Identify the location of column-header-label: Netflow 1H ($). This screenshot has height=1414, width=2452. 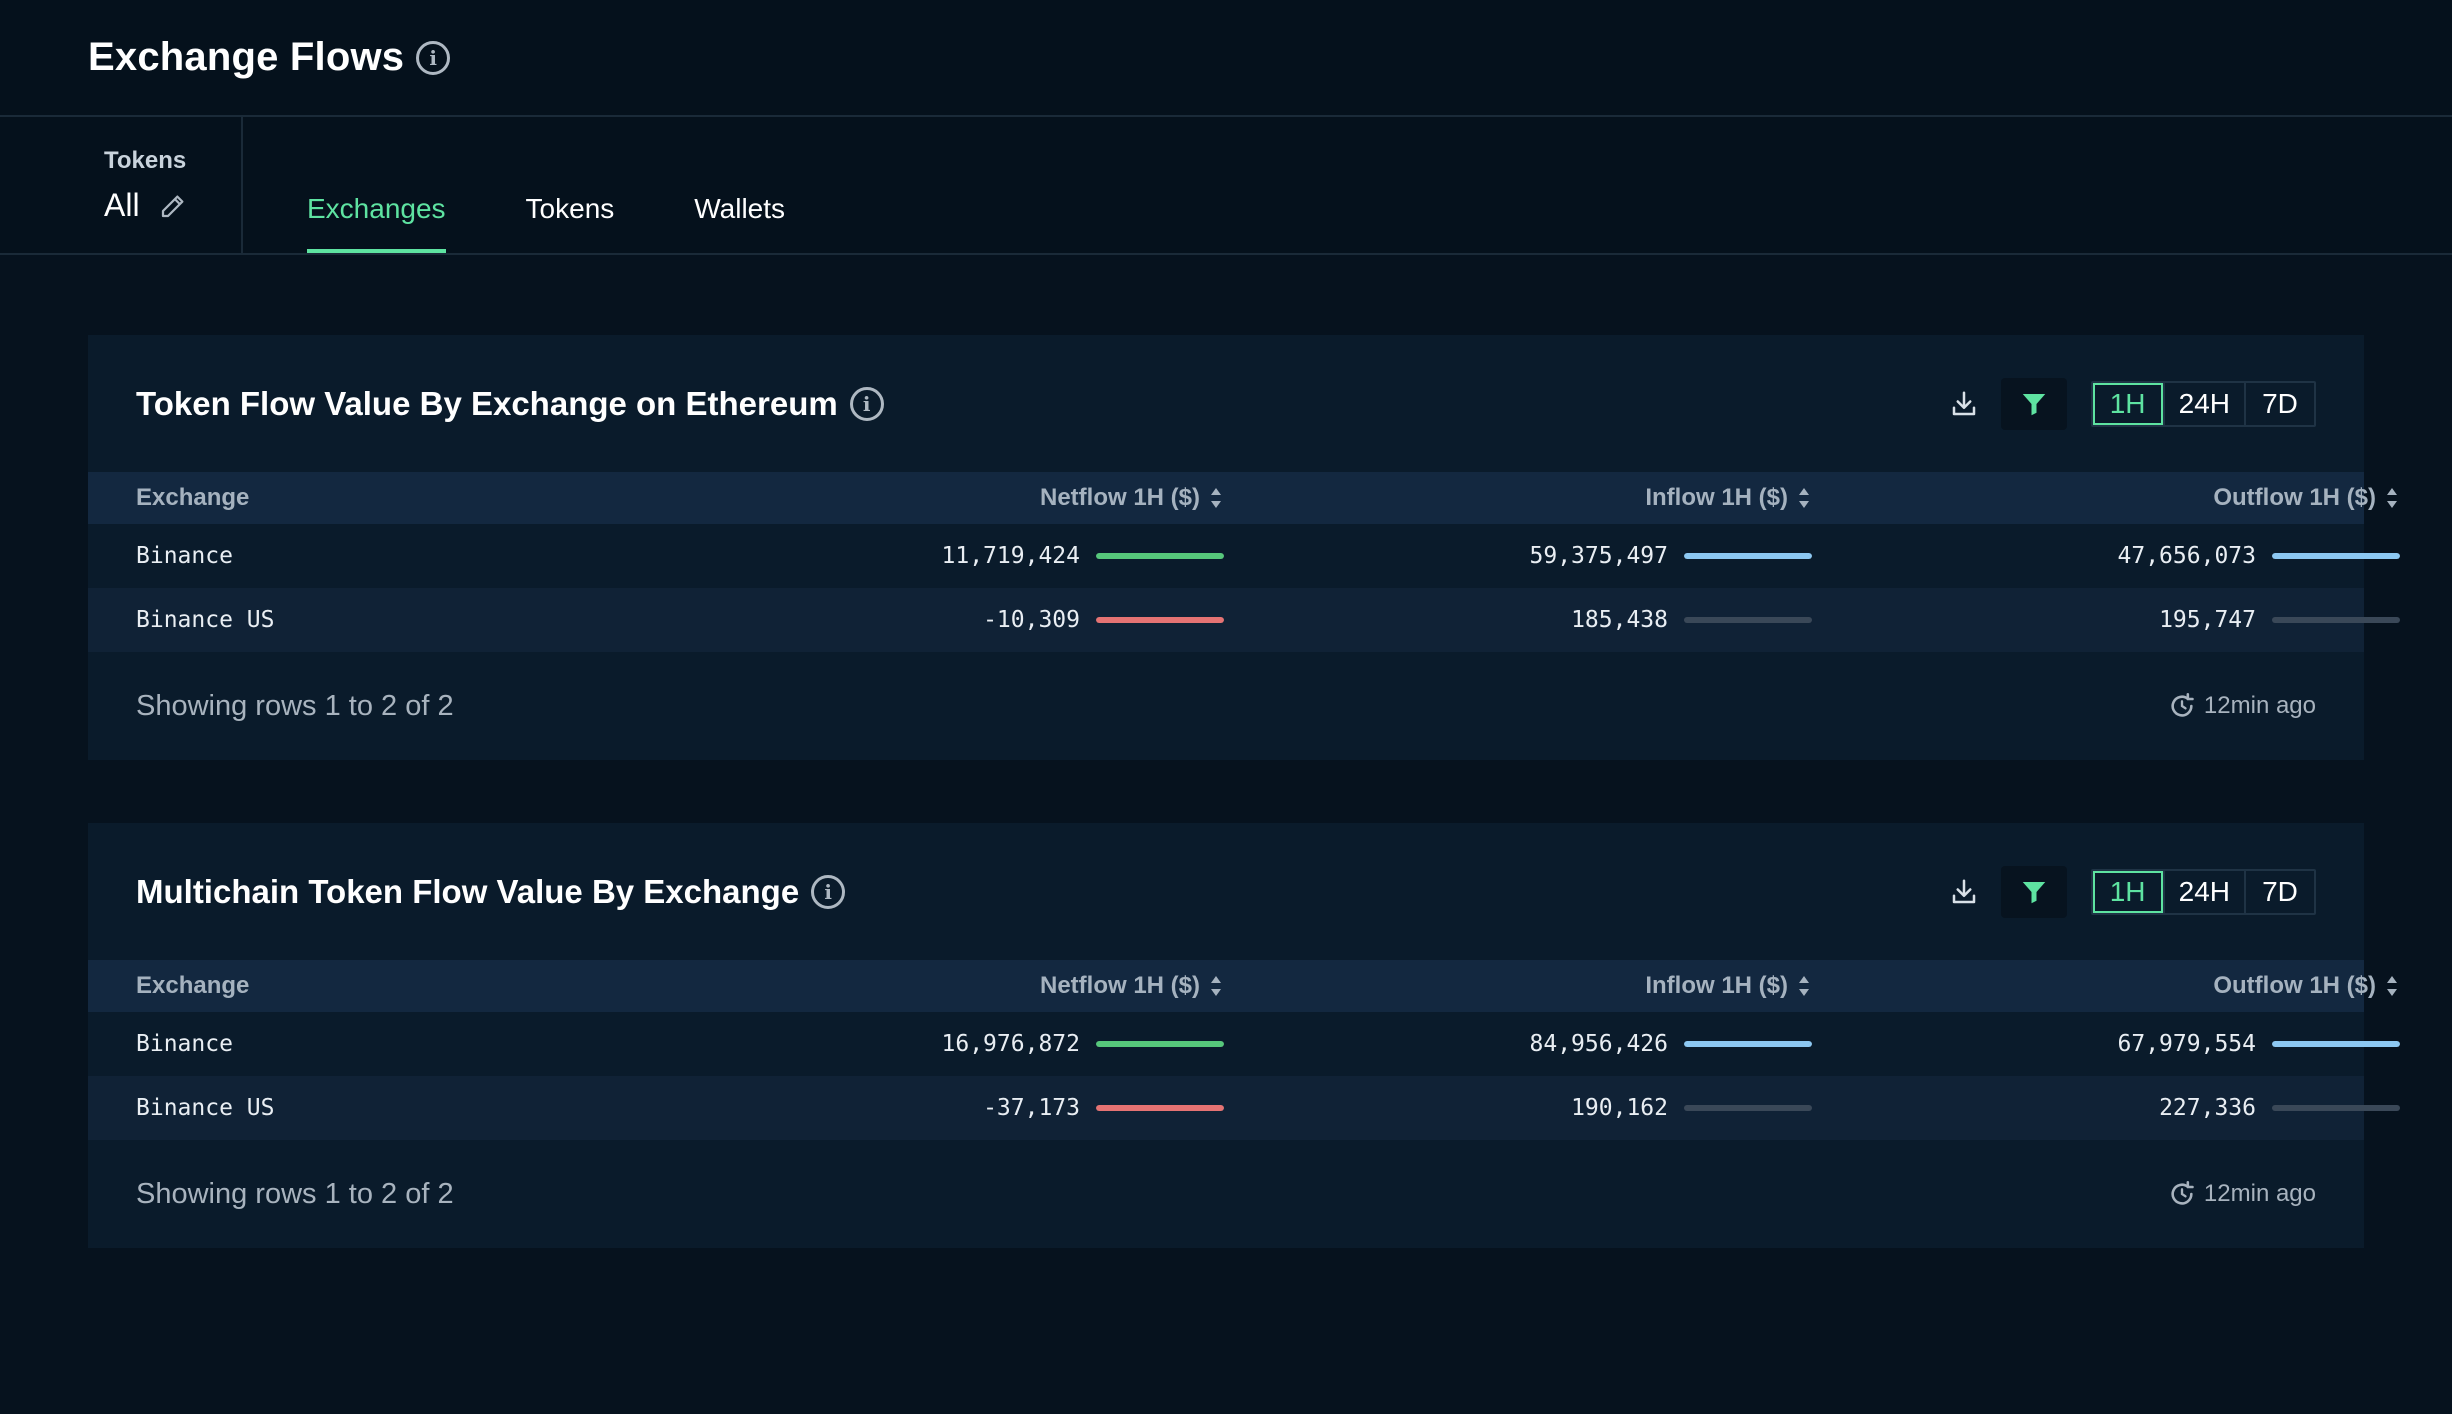
(1119, 497).